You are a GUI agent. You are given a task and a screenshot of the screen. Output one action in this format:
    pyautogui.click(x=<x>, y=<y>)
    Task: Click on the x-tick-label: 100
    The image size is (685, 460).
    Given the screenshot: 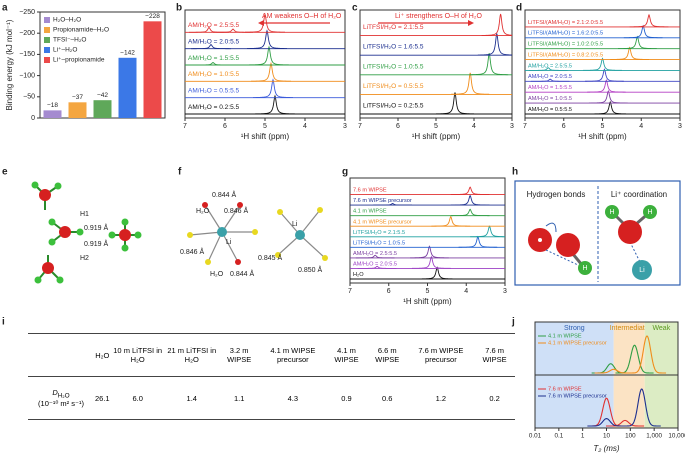 What is the action you would take?
    pyautogui.click(x=630, y=436)
    